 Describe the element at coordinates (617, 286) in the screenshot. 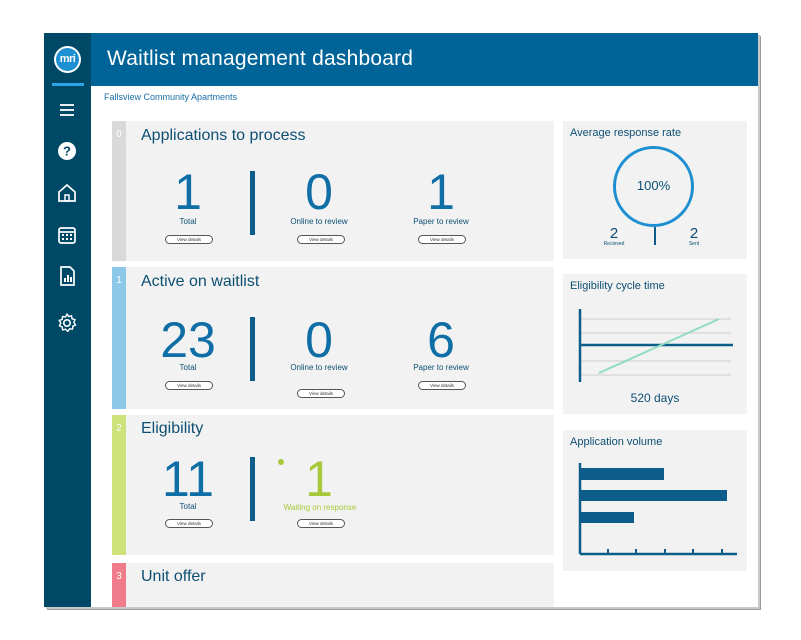

I see `card-title: Eligibility cycle time` at that location.